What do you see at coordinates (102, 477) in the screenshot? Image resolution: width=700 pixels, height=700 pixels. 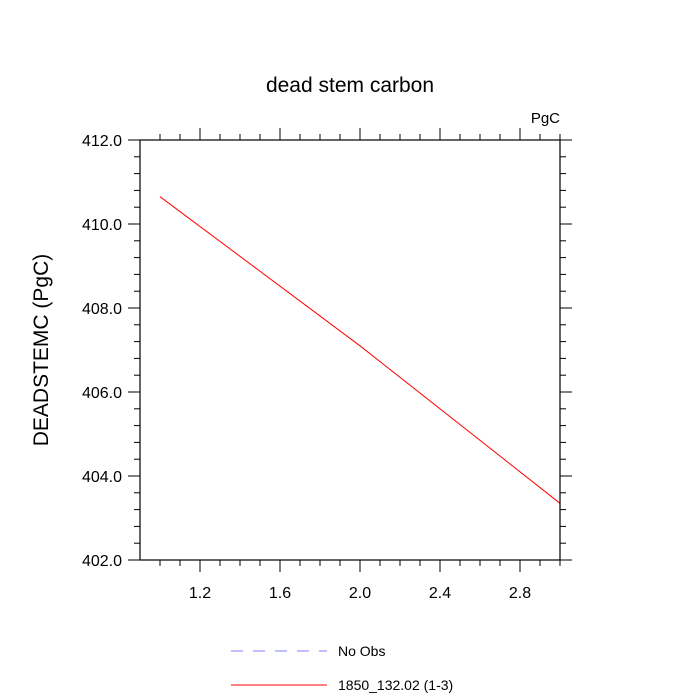 I see `y-tick-label: 404.0` at bounding box center [102, 477].